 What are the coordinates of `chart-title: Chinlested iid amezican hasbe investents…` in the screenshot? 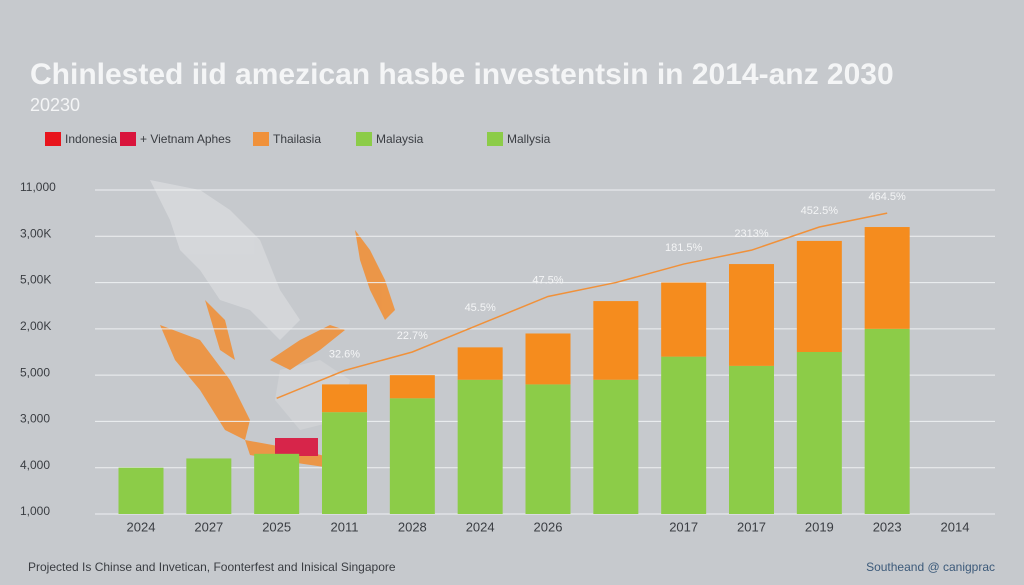 It's located at (462, 74).